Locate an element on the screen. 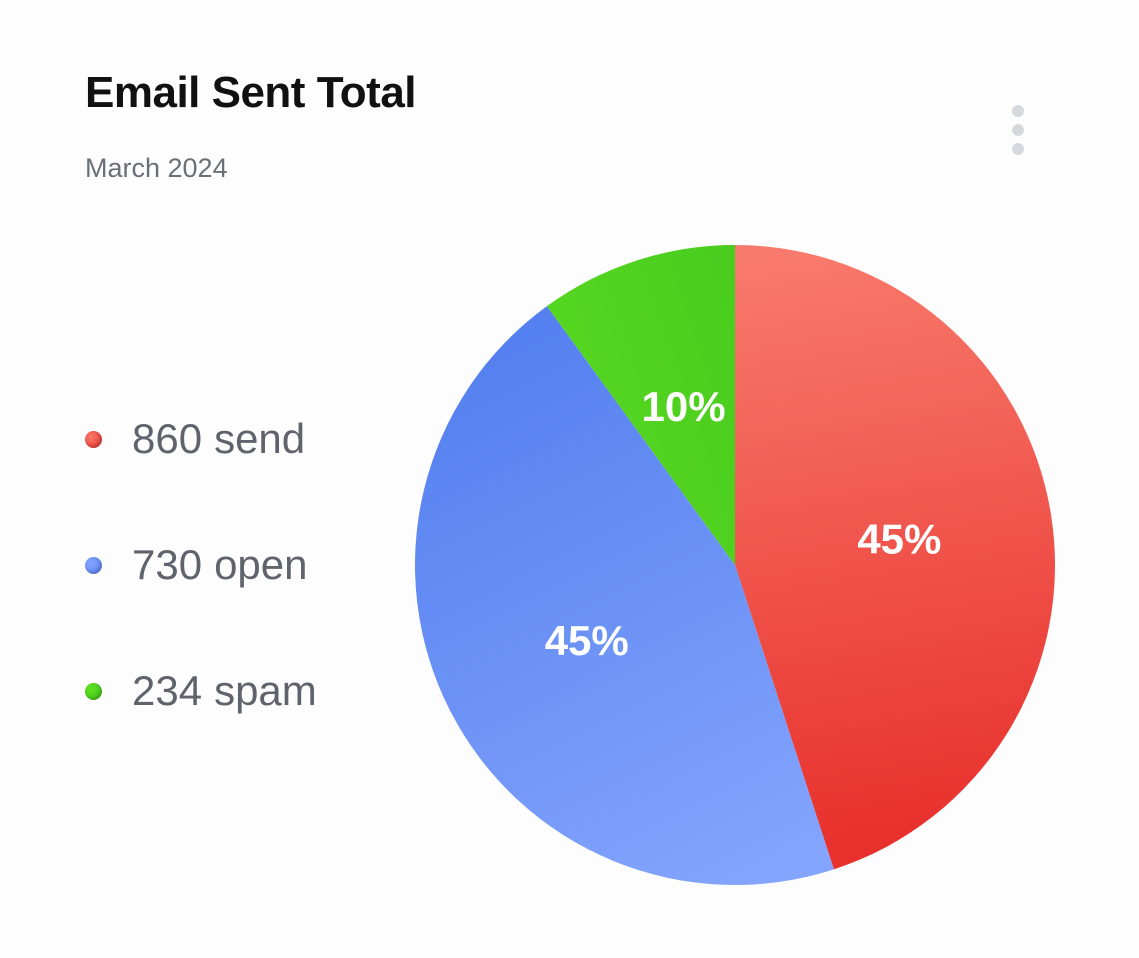 This screenshot has height=958, width=1139. chart-title: Email Sent Total is located at coordinates (251, 92).